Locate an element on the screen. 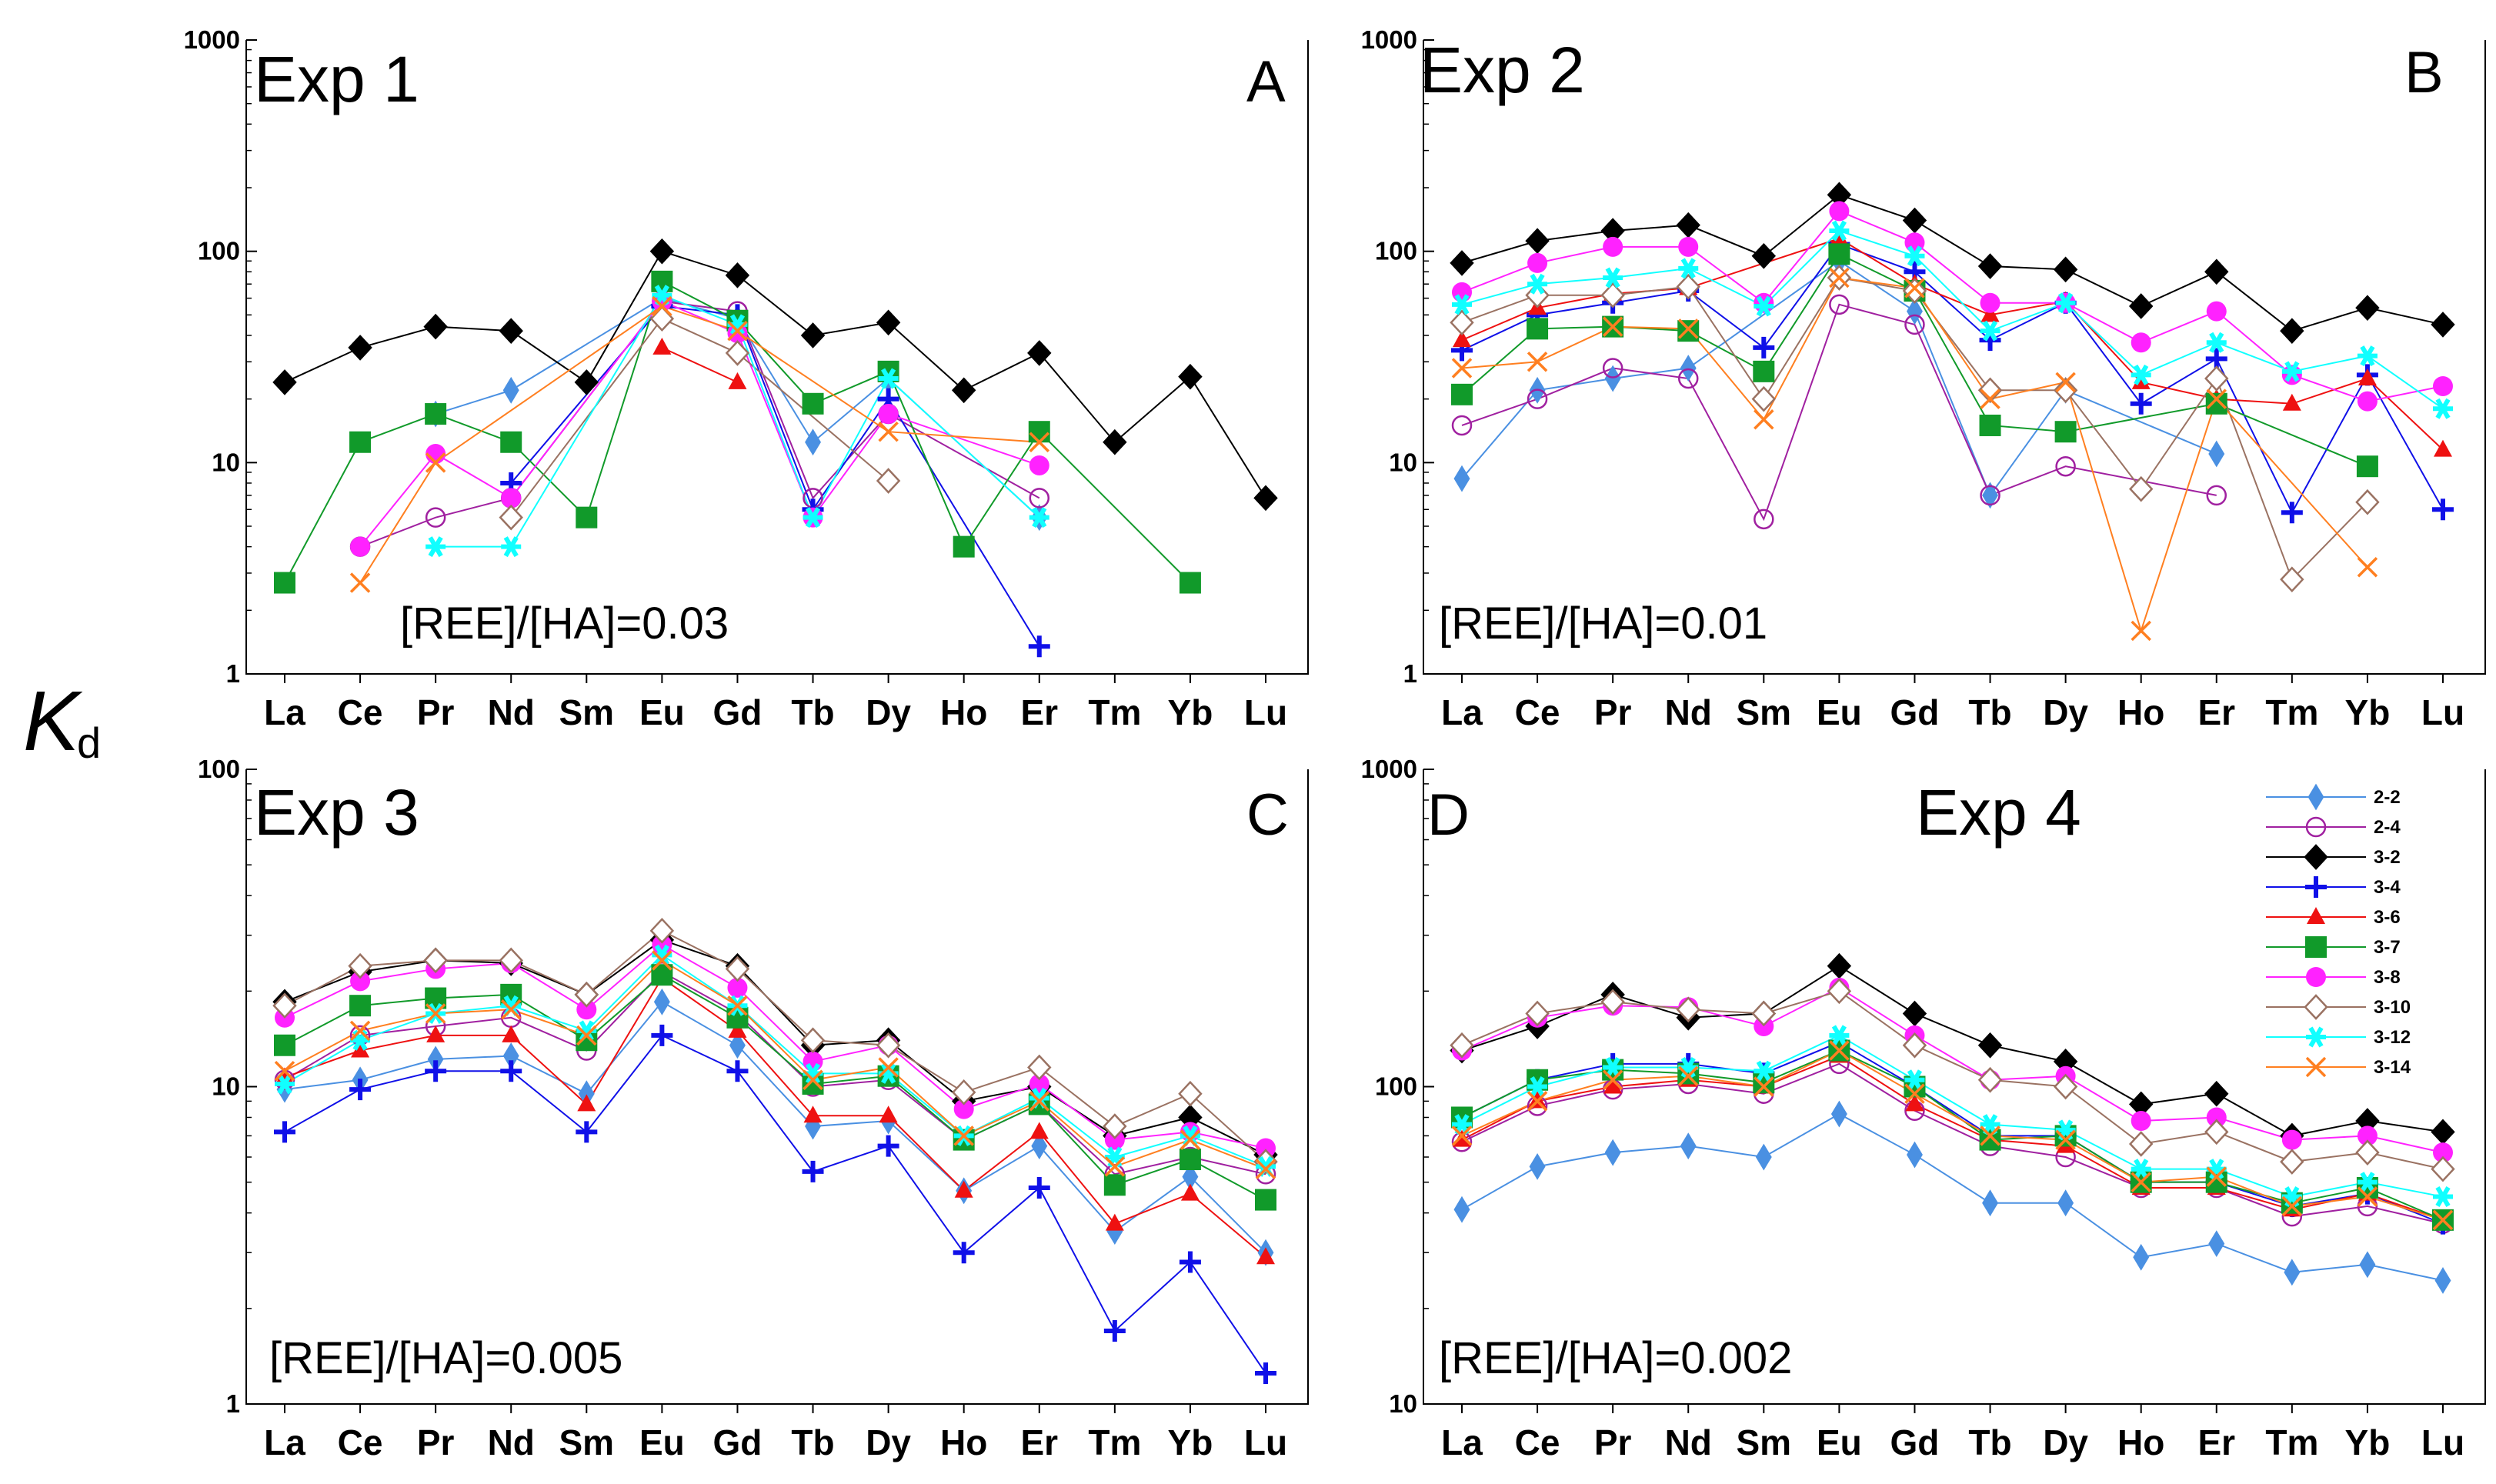 The image size is (2496, 1484). x-tick-label: Nd is located at coordinates (1688, 712).